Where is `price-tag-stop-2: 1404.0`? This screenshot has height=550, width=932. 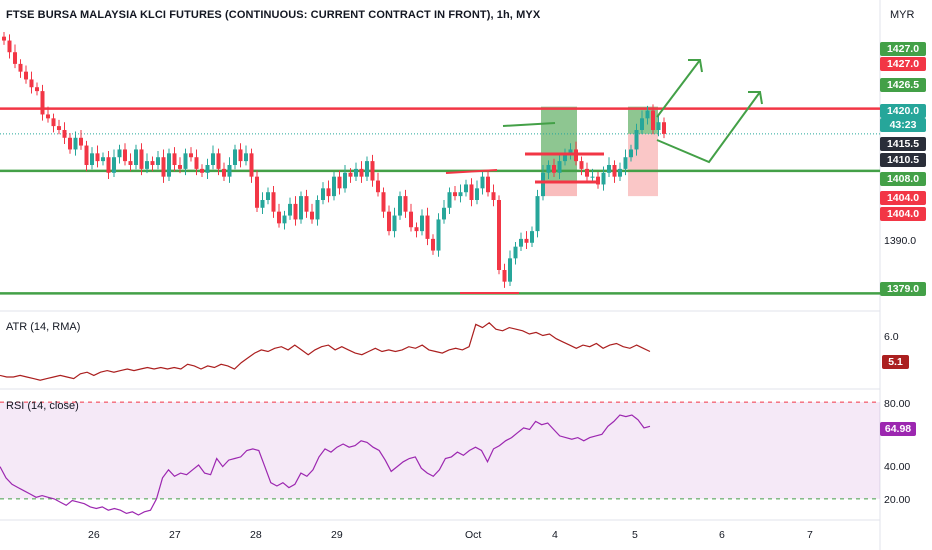
price-tag-stop-2: 1404.0 is located at coordinates (903, 214).